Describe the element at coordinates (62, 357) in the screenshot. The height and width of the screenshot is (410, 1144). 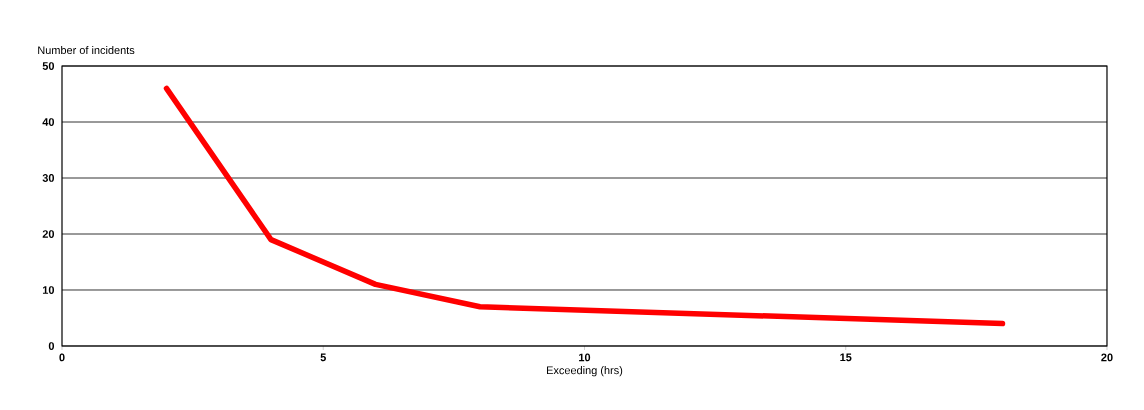
I see `x-tick-label: 0` at that location.